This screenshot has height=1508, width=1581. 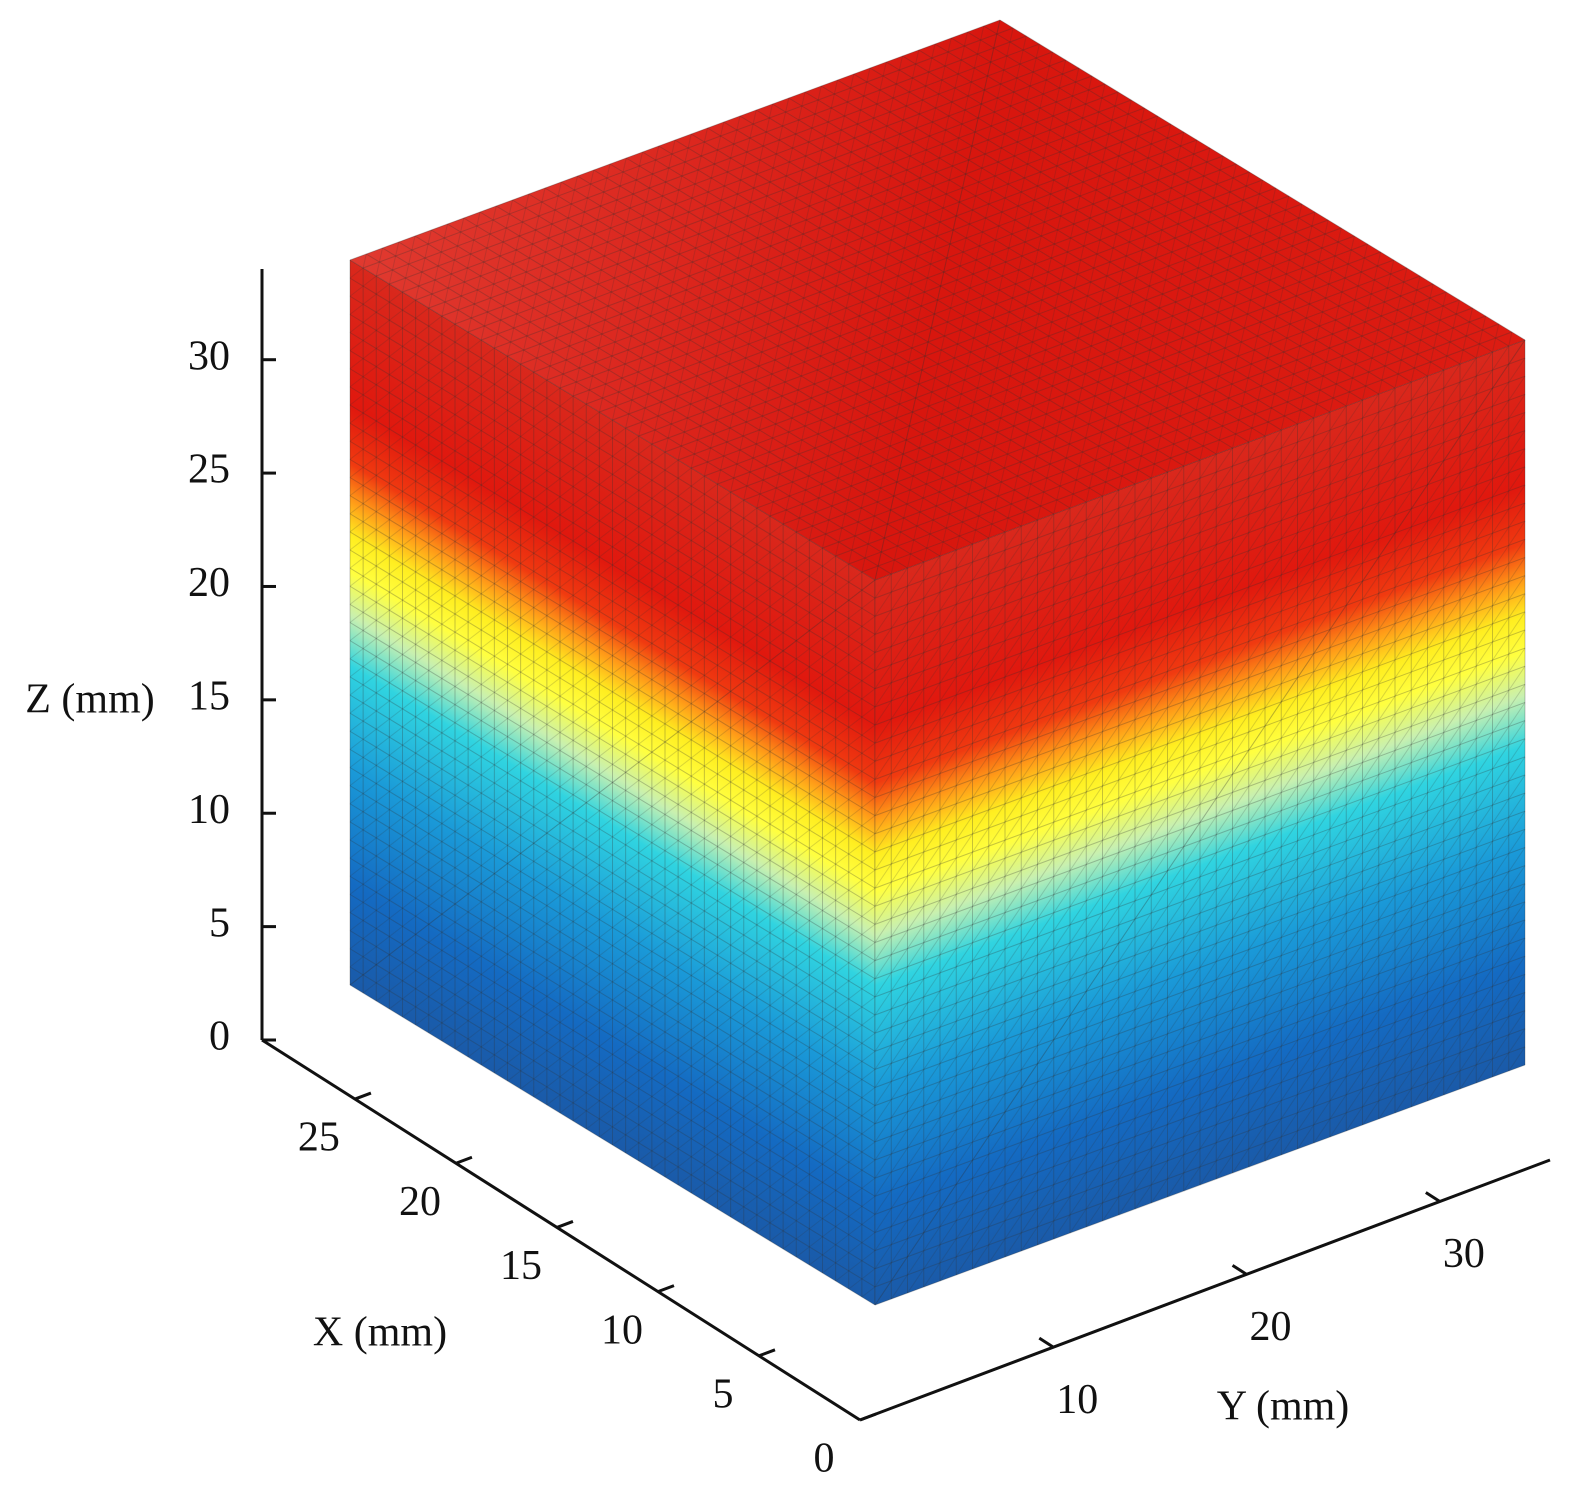 What do you see at coordinates (420, 1202) in the screenshot?
I see `x-tick-label: 20` at bounding box center [420, 1202].